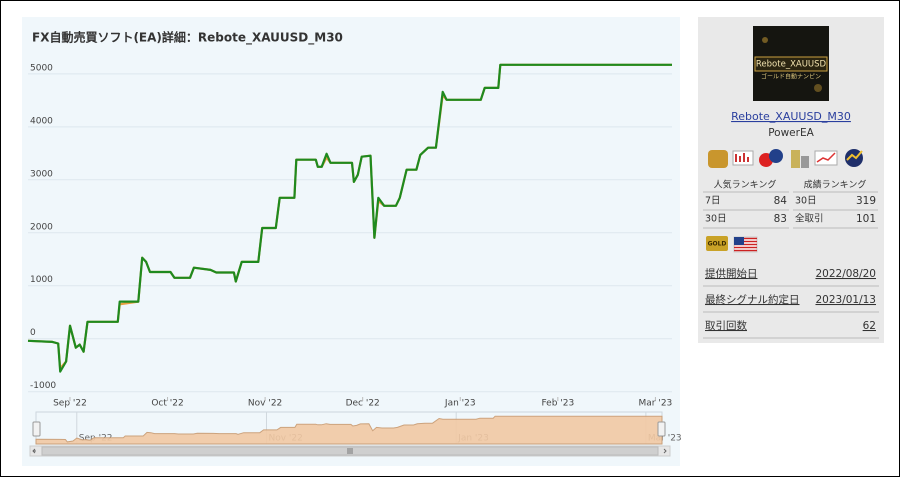 The width and height of the screenshot is (900, 477). I want to click on image-label-box, so click(791, 64).